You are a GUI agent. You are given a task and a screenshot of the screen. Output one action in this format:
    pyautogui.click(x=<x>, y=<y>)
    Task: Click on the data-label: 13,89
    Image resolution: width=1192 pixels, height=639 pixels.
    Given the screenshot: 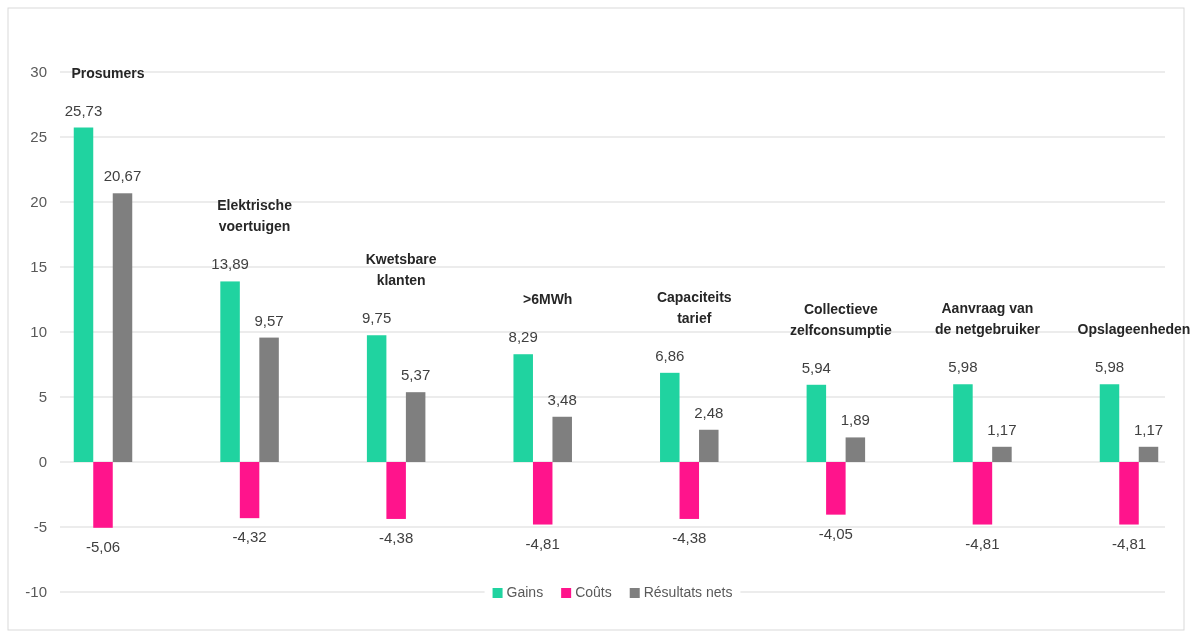 What is the action you would take?
    pyautogui.click(x=230, y=264)
    